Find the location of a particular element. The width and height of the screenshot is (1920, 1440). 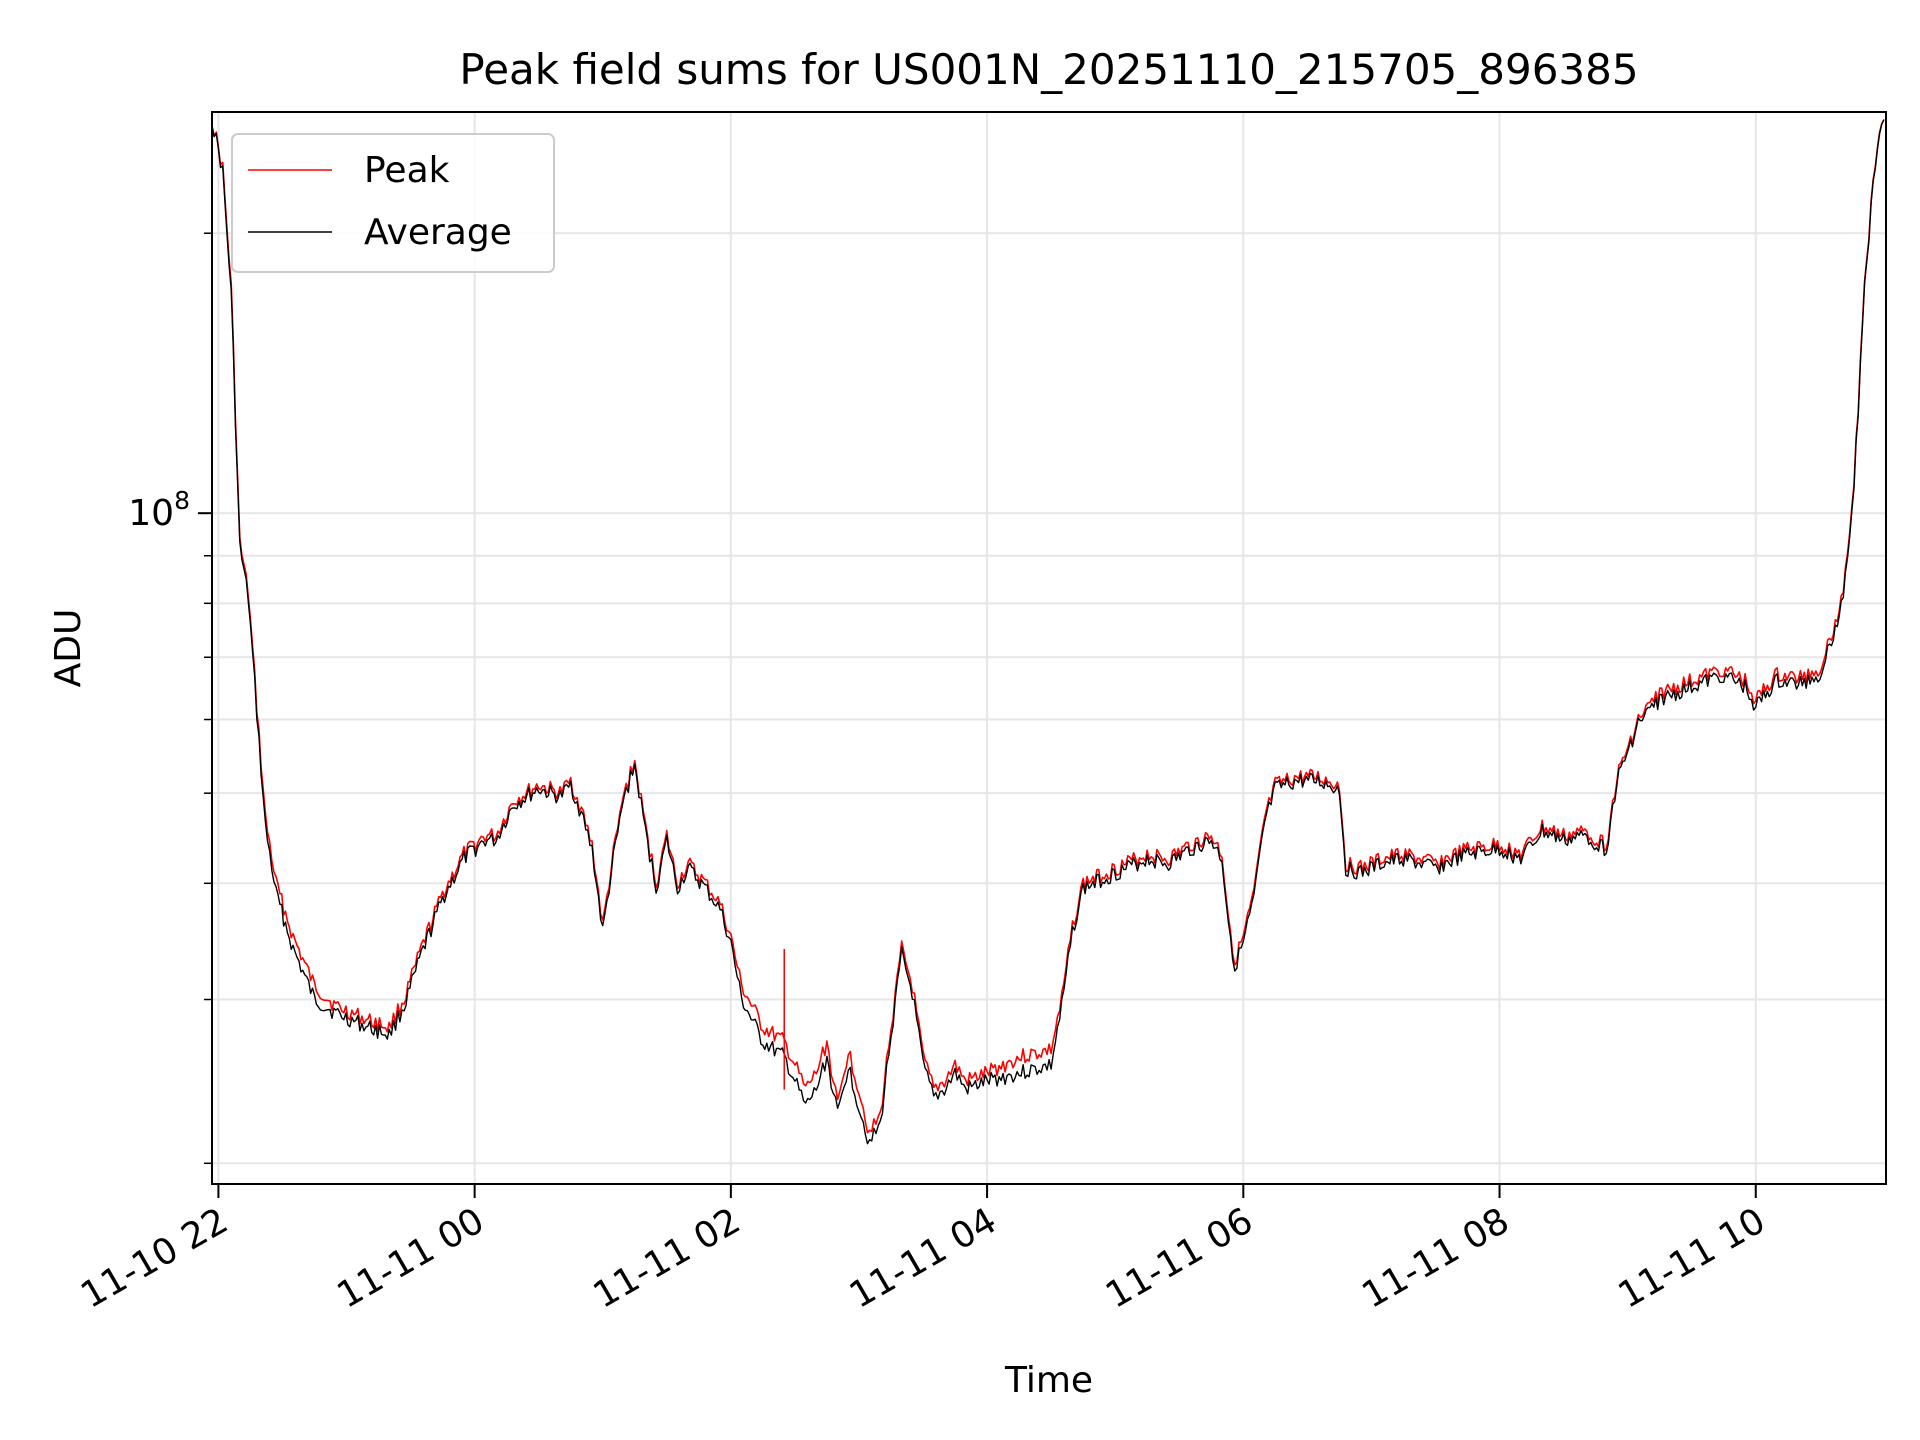

legend-box is located at coordinates (393, 203).